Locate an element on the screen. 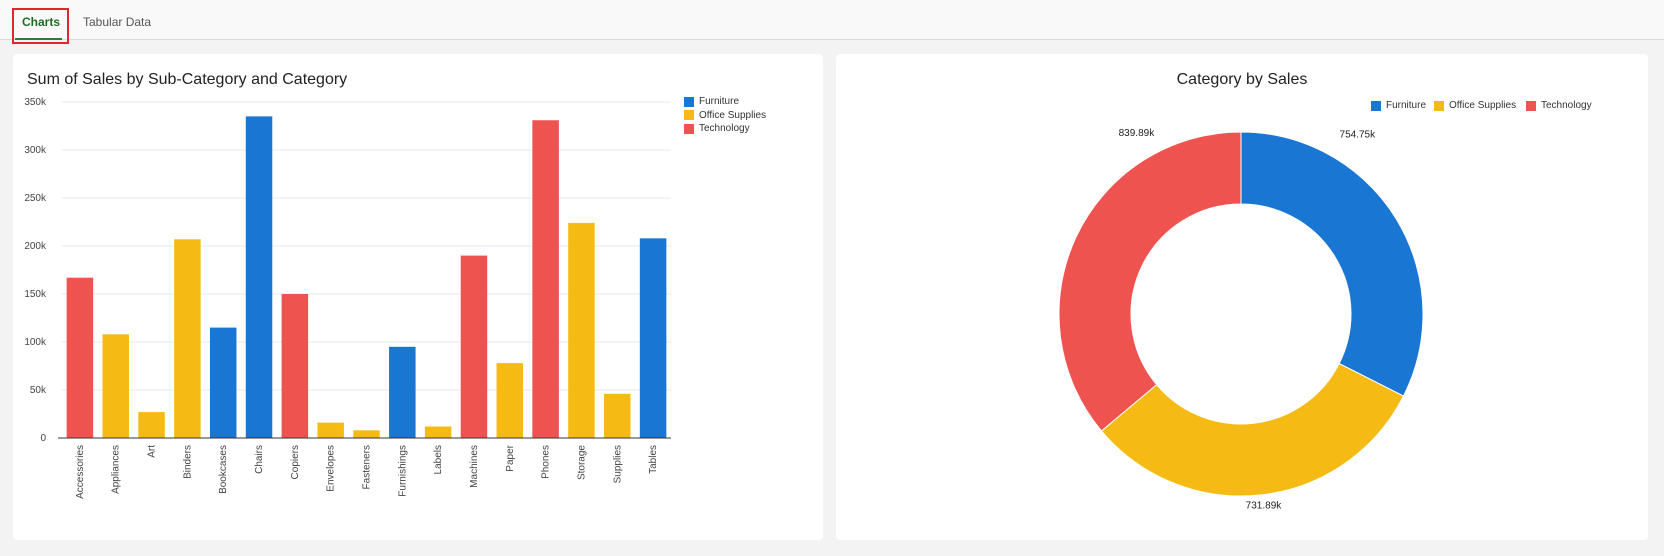 Image resolution: width=1664 pixels, height=556 pixels. bar-art is located at coordinates (151, 425).